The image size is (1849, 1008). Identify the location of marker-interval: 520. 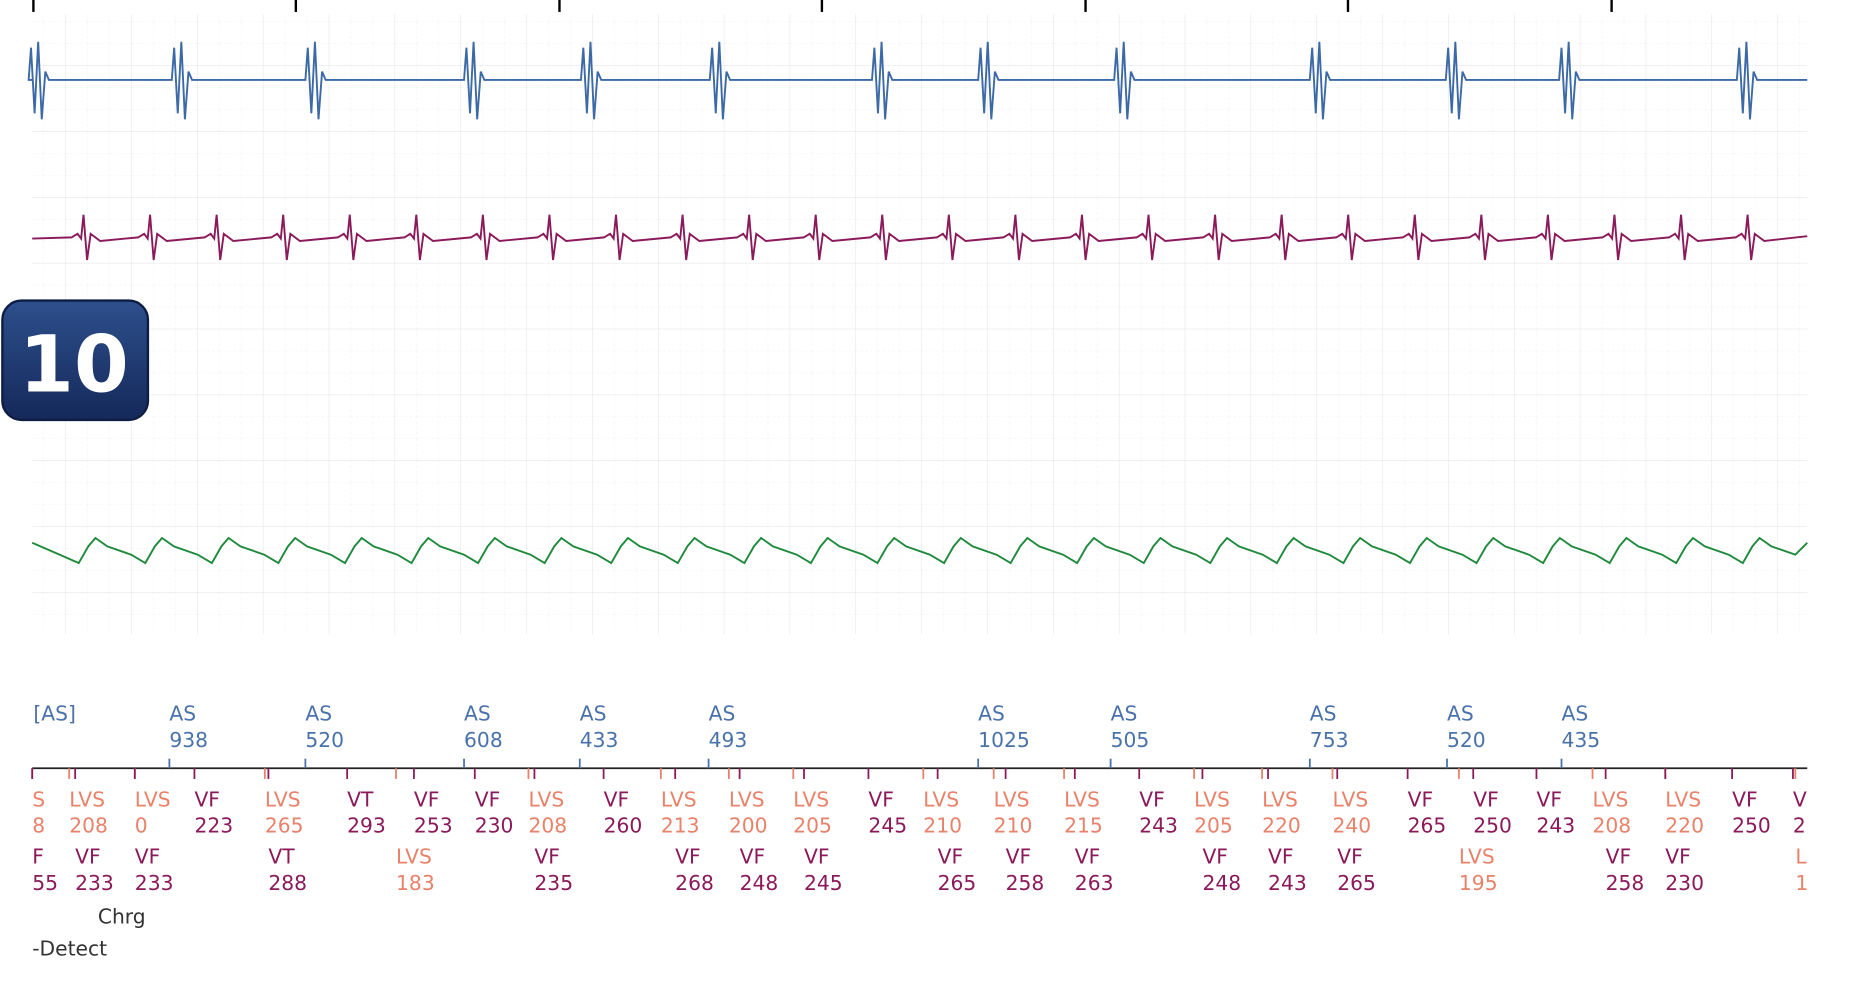
(1466, 740).